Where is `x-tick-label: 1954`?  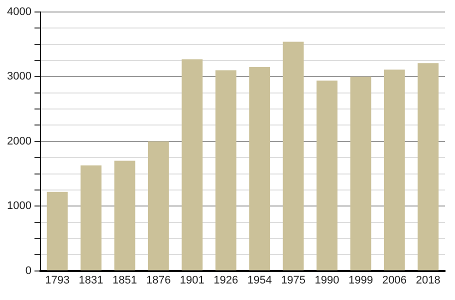
x-tick-label: 1954 is located at coordinates (259, 280).